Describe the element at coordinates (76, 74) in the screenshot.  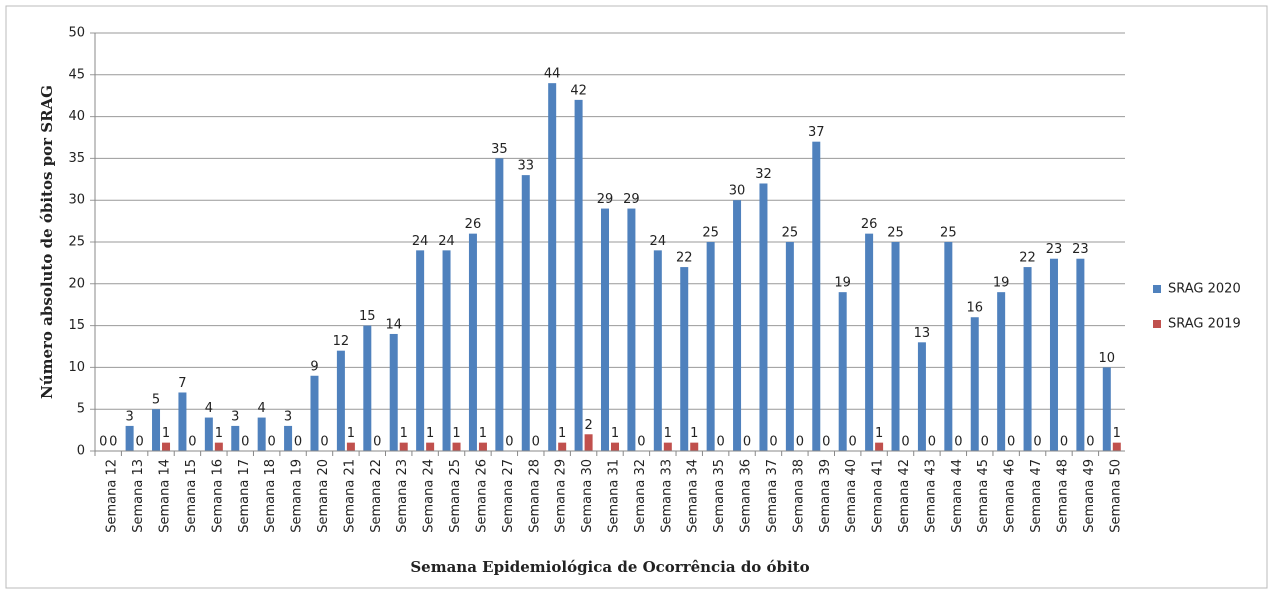
I see `y-tick-label: 45` at that location.